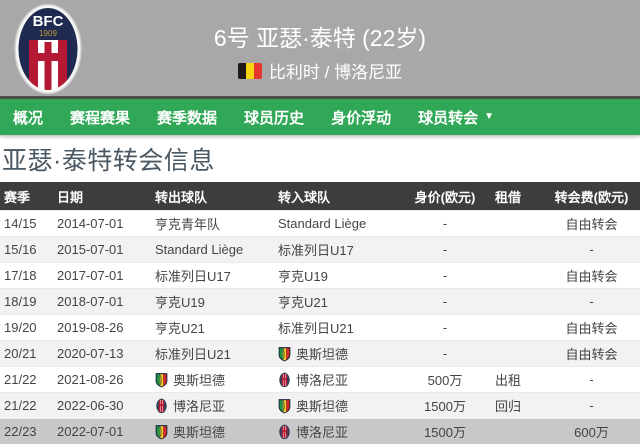  I want to click on table-row-highlighted: 22/23 2022-07-01 奥斯坦德 博洛尼亚 1500万 600万, so click(320, 431).